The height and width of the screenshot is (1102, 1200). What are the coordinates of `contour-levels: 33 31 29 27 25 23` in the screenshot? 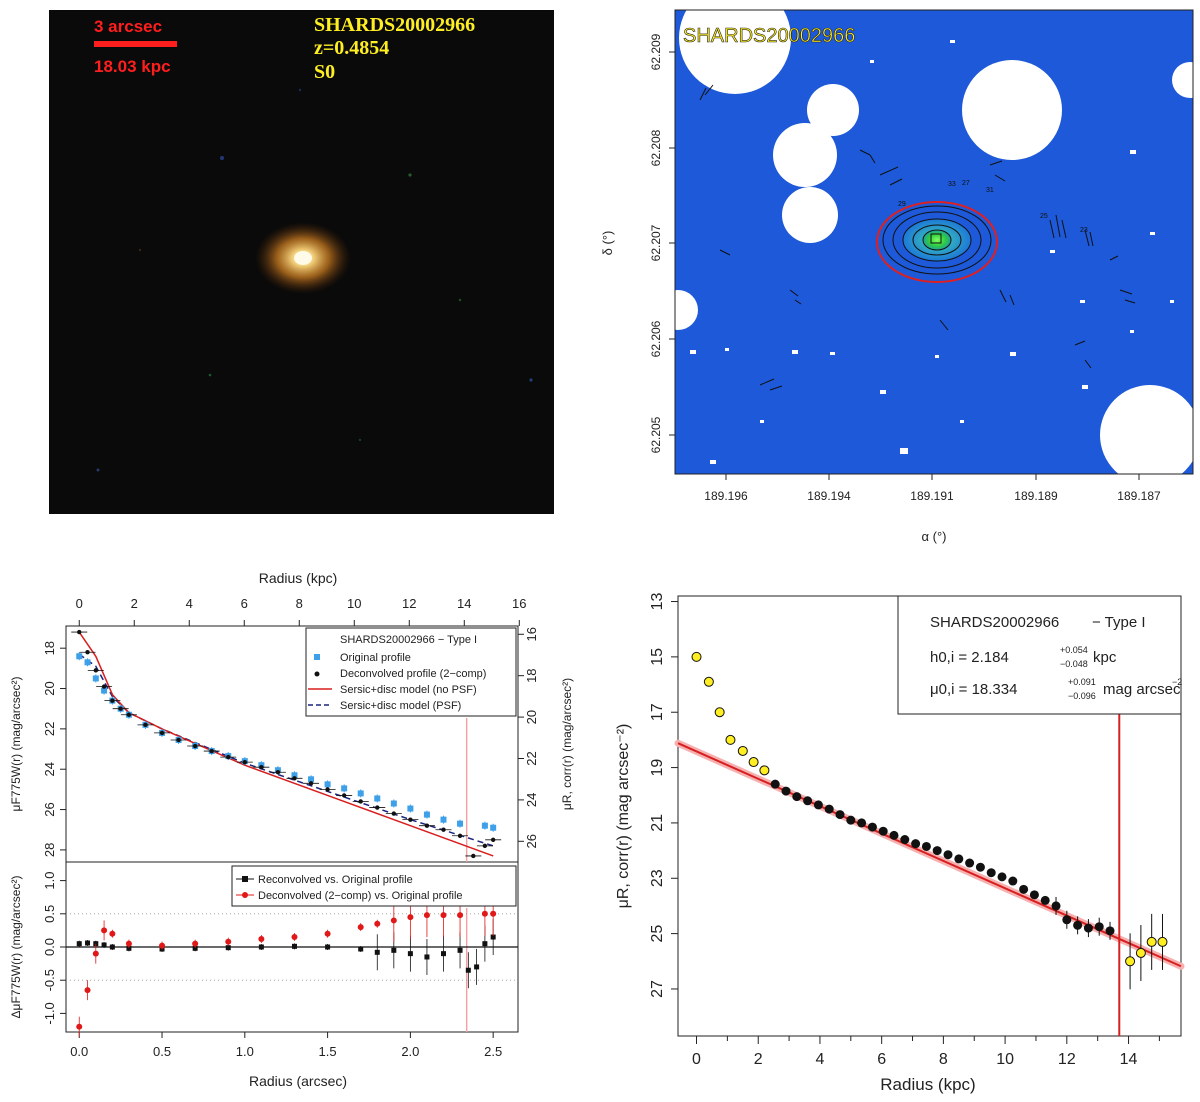 It's located at (993, 207).